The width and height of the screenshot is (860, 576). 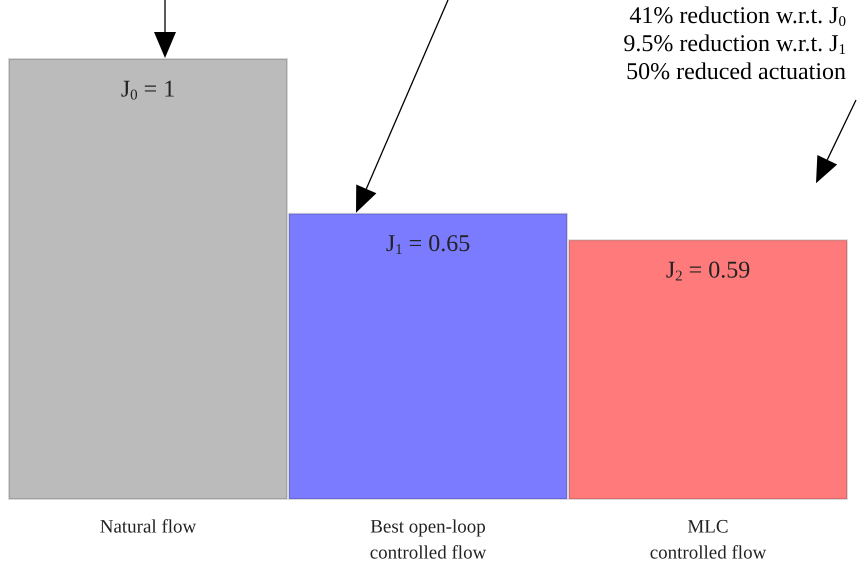 What do you see at coordinates (708, 540) in the screenshot?
I see `x-tick-label: MLC controlled flow` at bounding box center [708, 540].